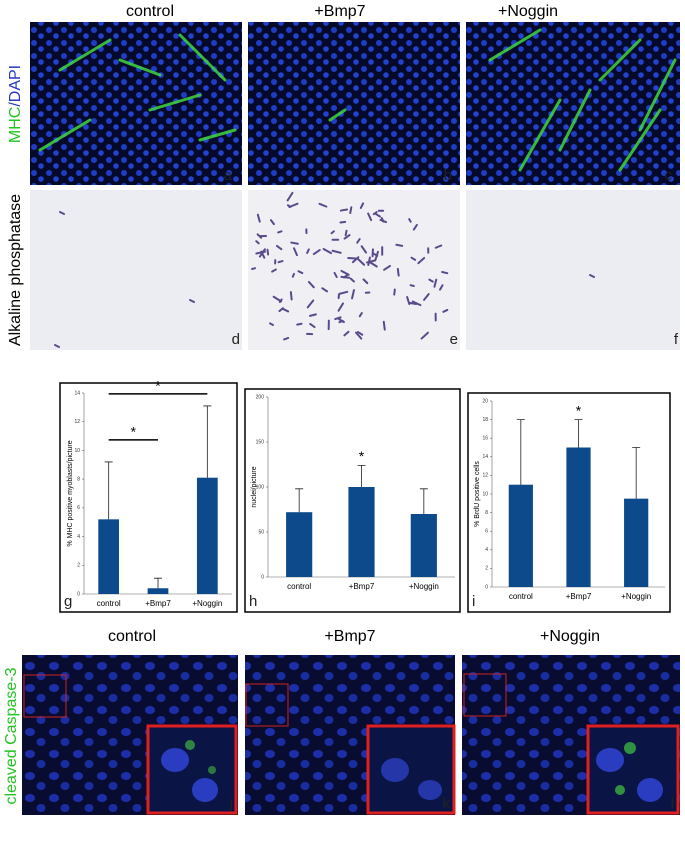 This screenshot has width=685, height=856. Describe the element at coordinates (15, 86) in the screenshot. I see `row-label-dapi: /DAPI` at that location.